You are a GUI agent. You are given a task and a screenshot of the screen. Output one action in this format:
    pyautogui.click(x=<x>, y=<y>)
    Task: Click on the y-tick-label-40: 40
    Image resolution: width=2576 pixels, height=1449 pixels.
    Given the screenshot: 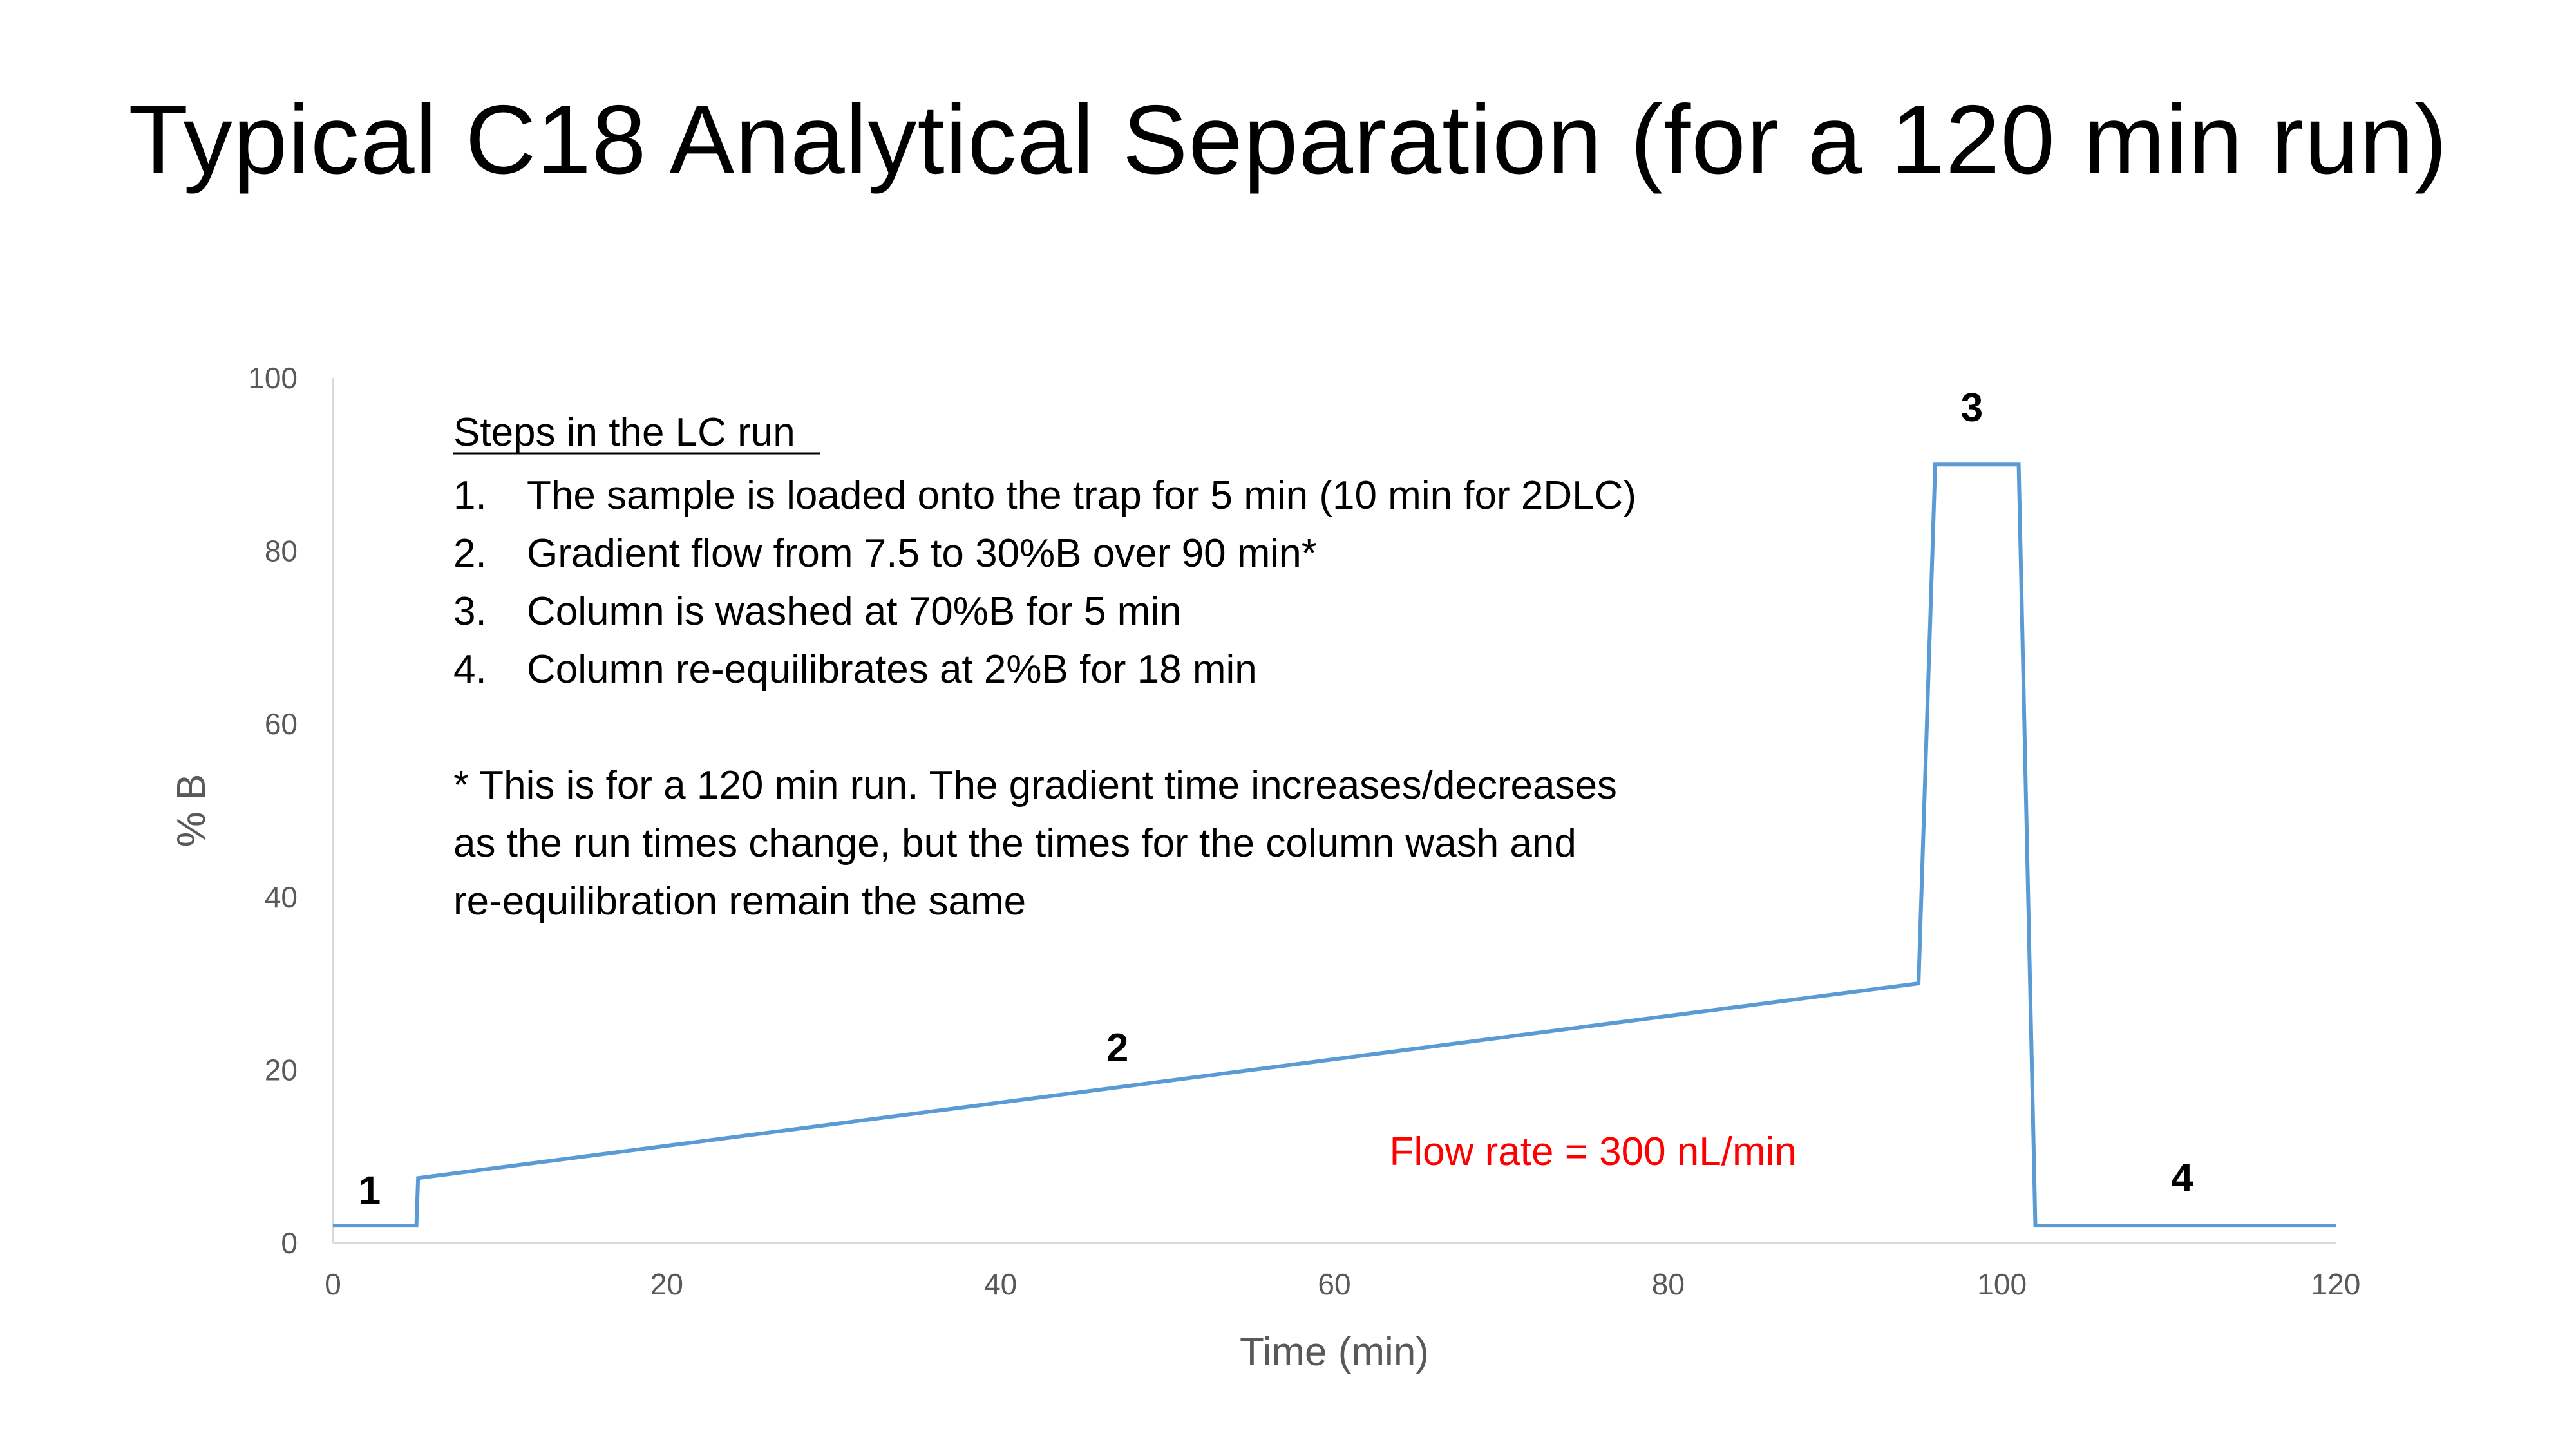 What is the action you would take?
    pyautogui.click(x=281, y=897)
    